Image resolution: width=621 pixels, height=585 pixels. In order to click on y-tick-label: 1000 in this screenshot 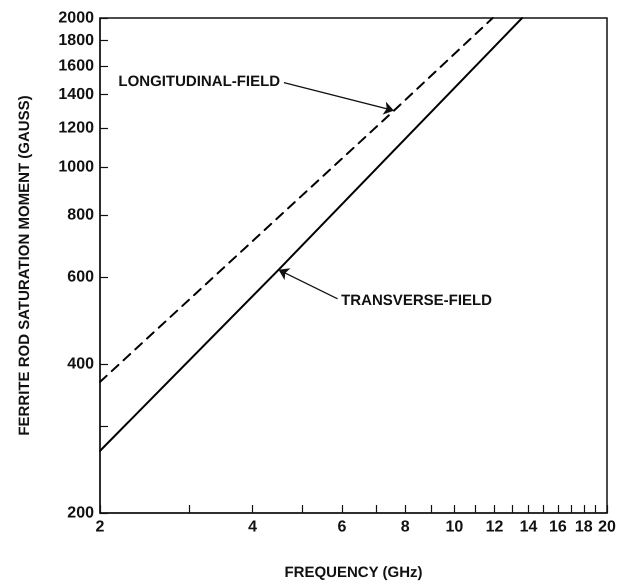, I will do `click(76, 167)`.